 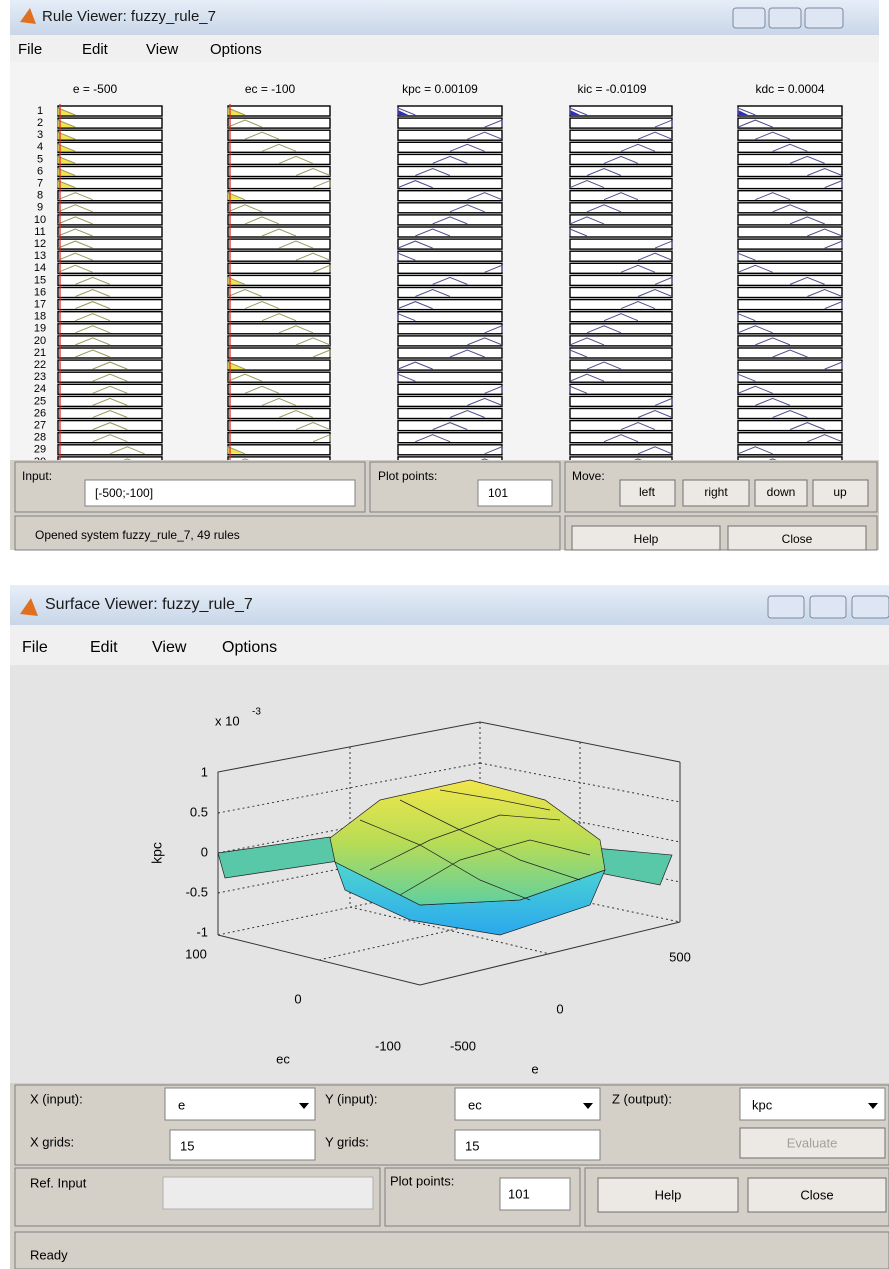 What do you see at coordinates (559, 1008) in the screenshot?
I see `e-tick-label: 0` at bounding box center [559, 1008].